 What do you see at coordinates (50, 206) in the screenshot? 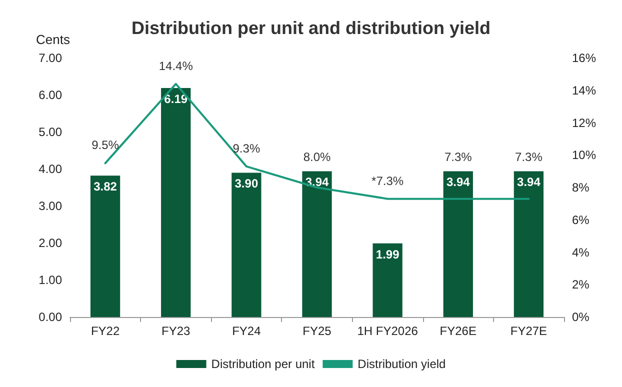
I see `y-tick-label: 3.00` at bounding box center [50, 206].